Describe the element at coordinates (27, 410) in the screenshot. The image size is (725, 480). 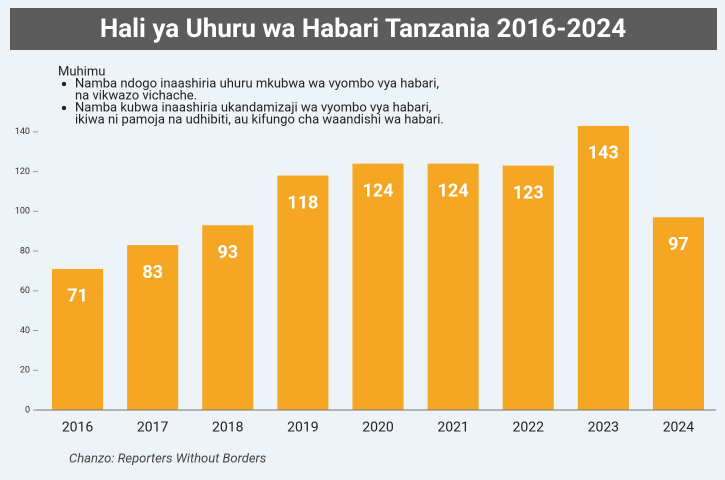
I see `y-tick-label: 0` at that location.